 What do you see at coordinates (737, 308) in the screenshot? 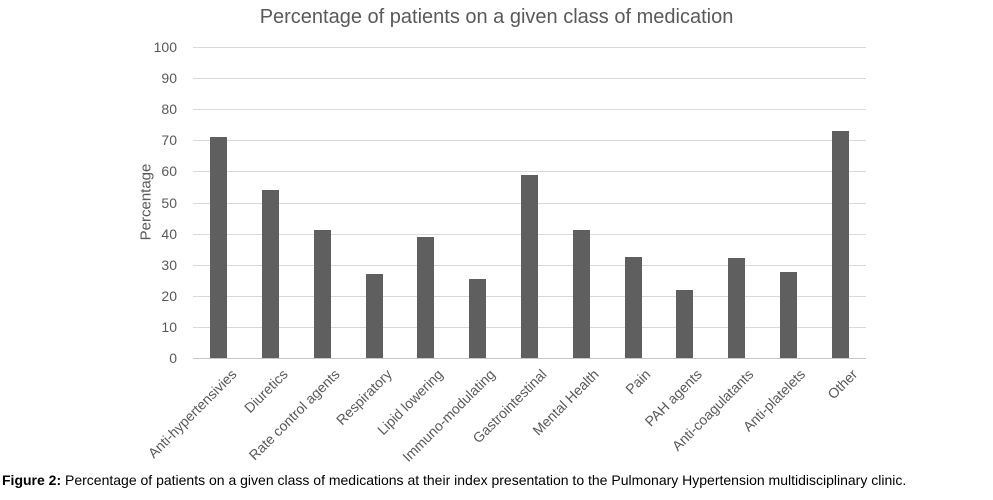
I see `bar-anti-coagulatants` at bounding box center [737, 308].